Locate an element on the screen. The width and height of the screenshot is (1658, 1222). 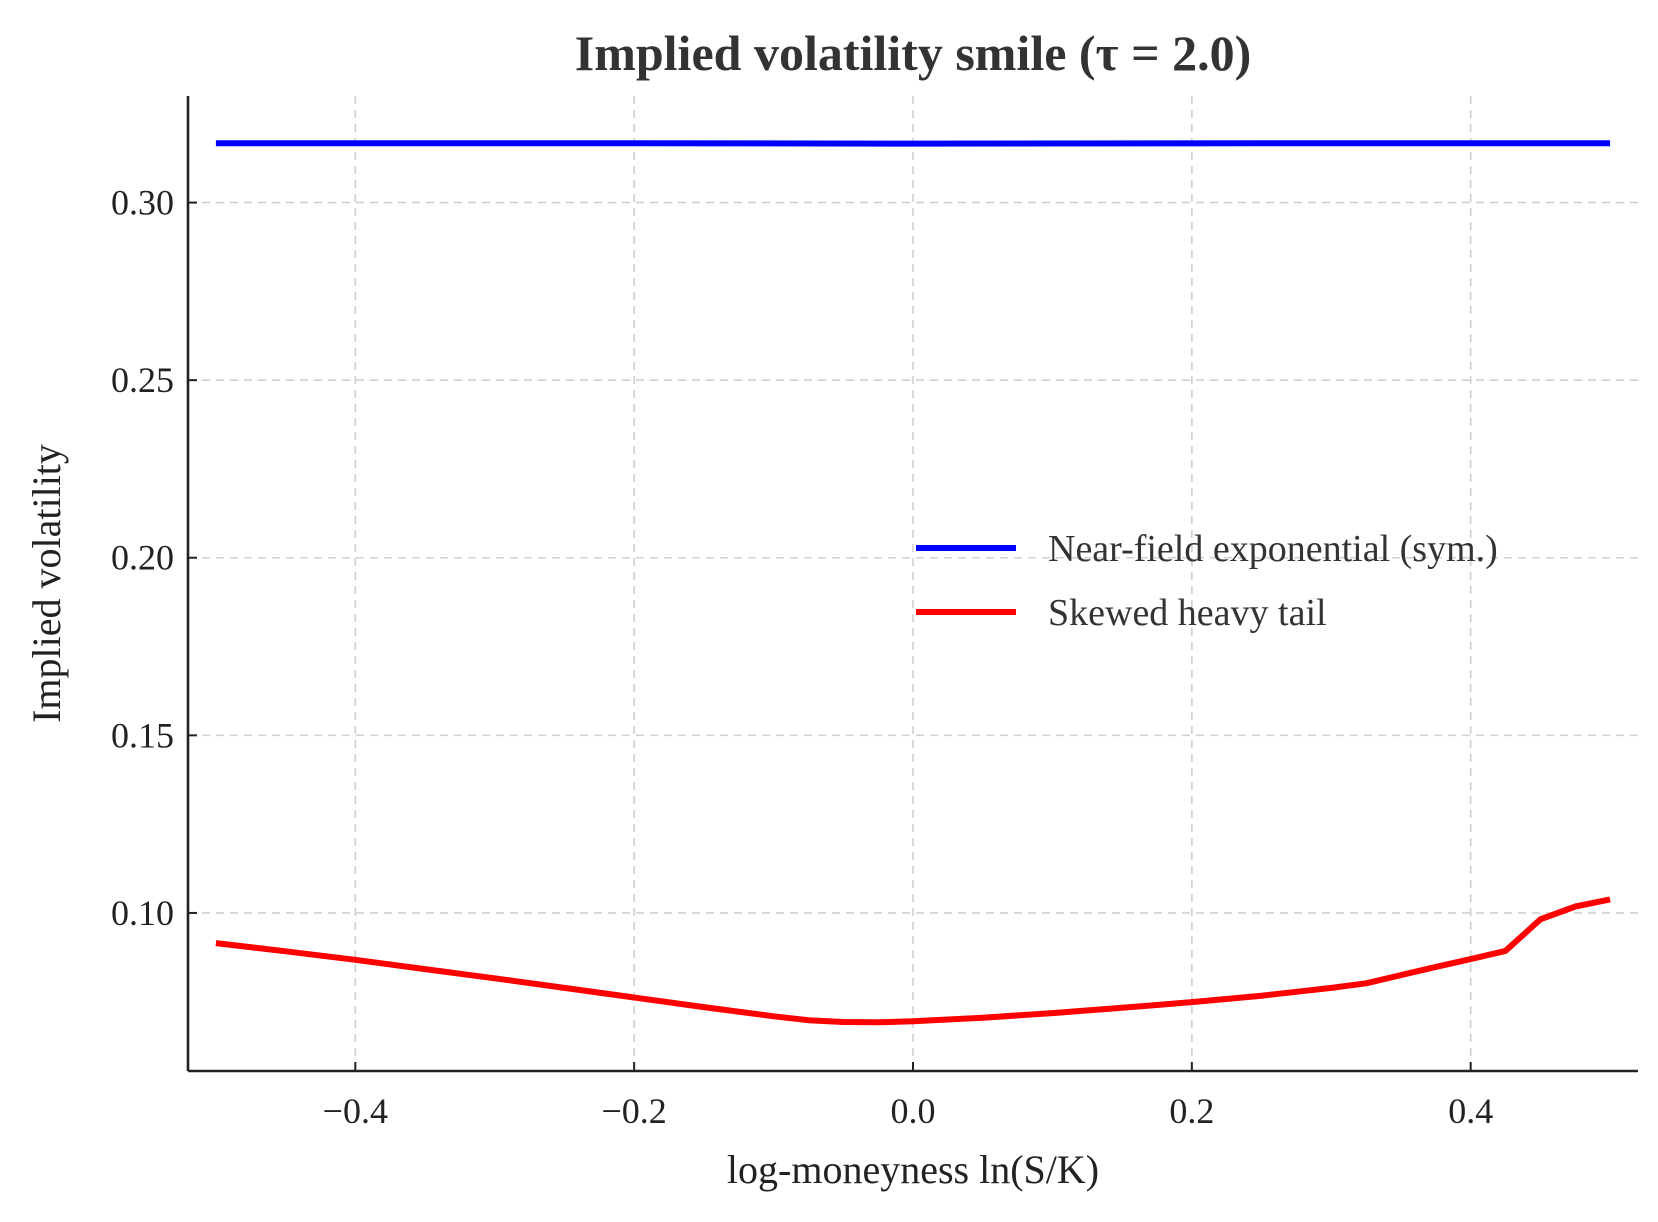
x-tick-label: −0.4 is located at coordinates (355, 1111).